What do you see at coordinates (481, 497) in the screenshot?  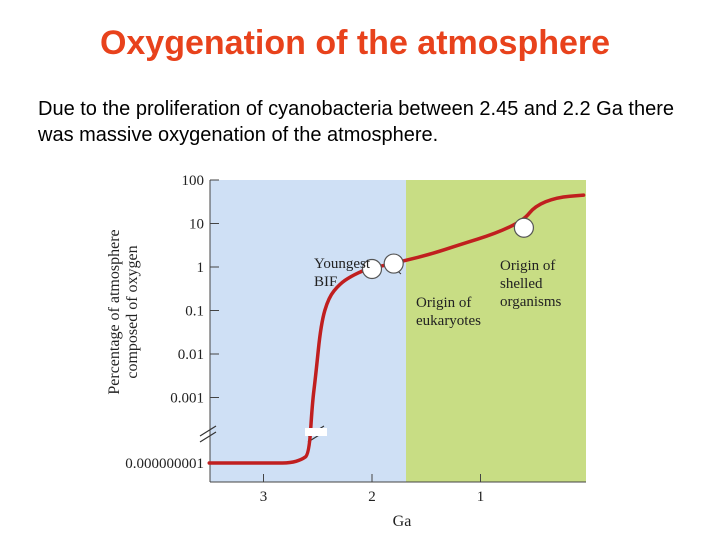 I see `x-tick-label: 1` at bounding box center [481, 497].